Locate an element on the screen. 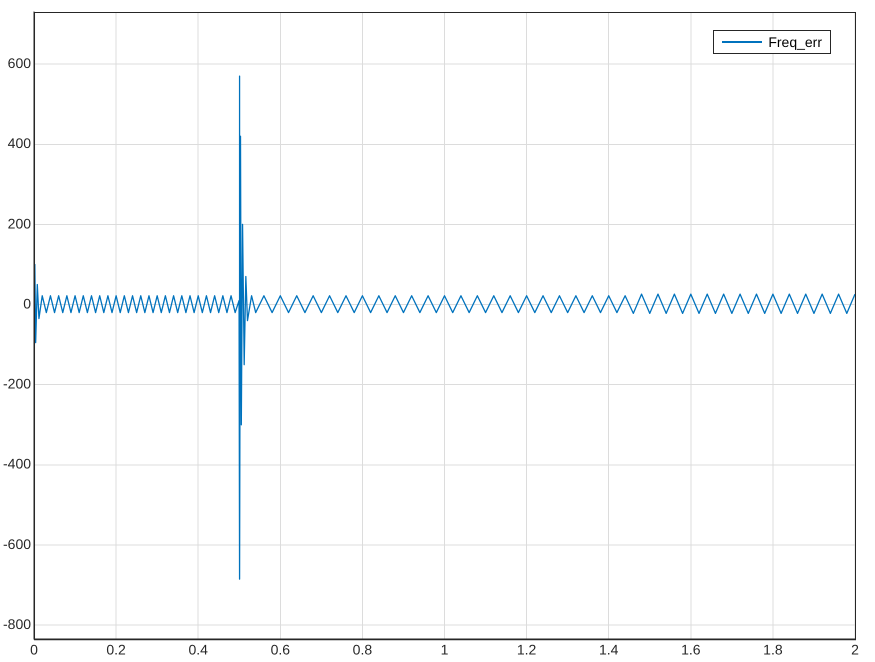 This screenshot has height=662, width=875. x-tick-label: 0.8 is located at coordinates (362, 649).